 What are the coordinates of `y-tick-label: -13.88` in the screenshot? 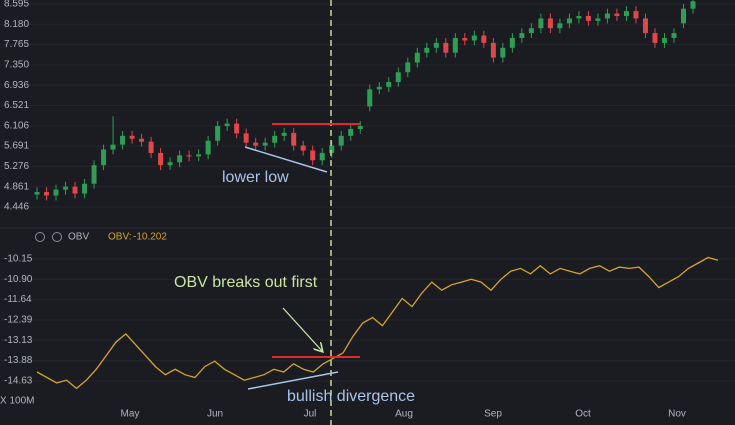 It's located at (18, 360).